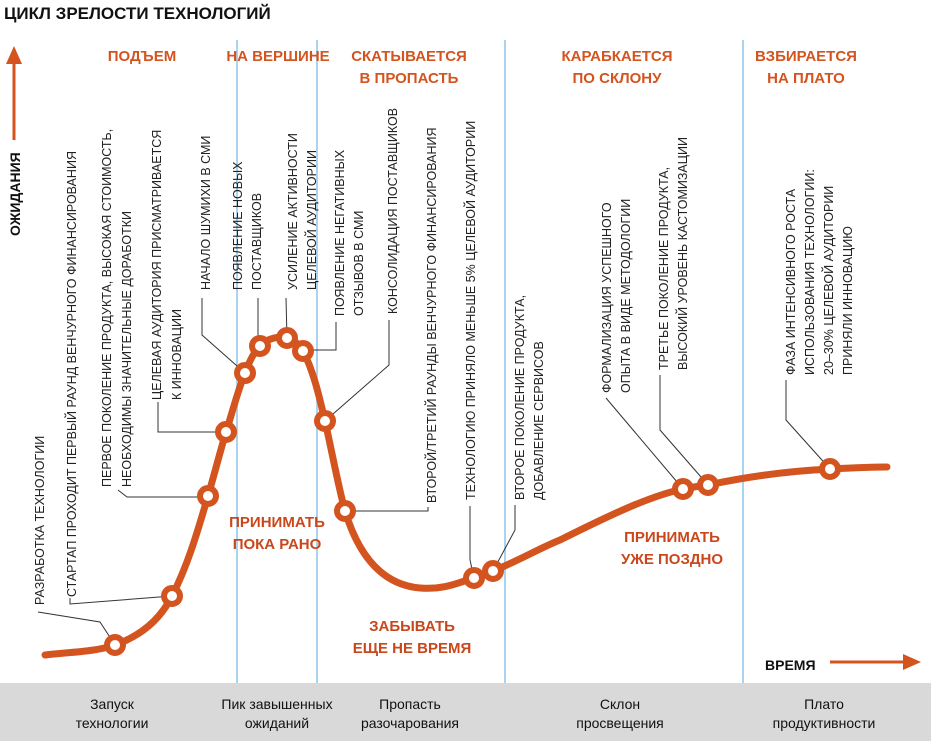  I want to click on stage-slope-1: Склон, so click(620, 704).